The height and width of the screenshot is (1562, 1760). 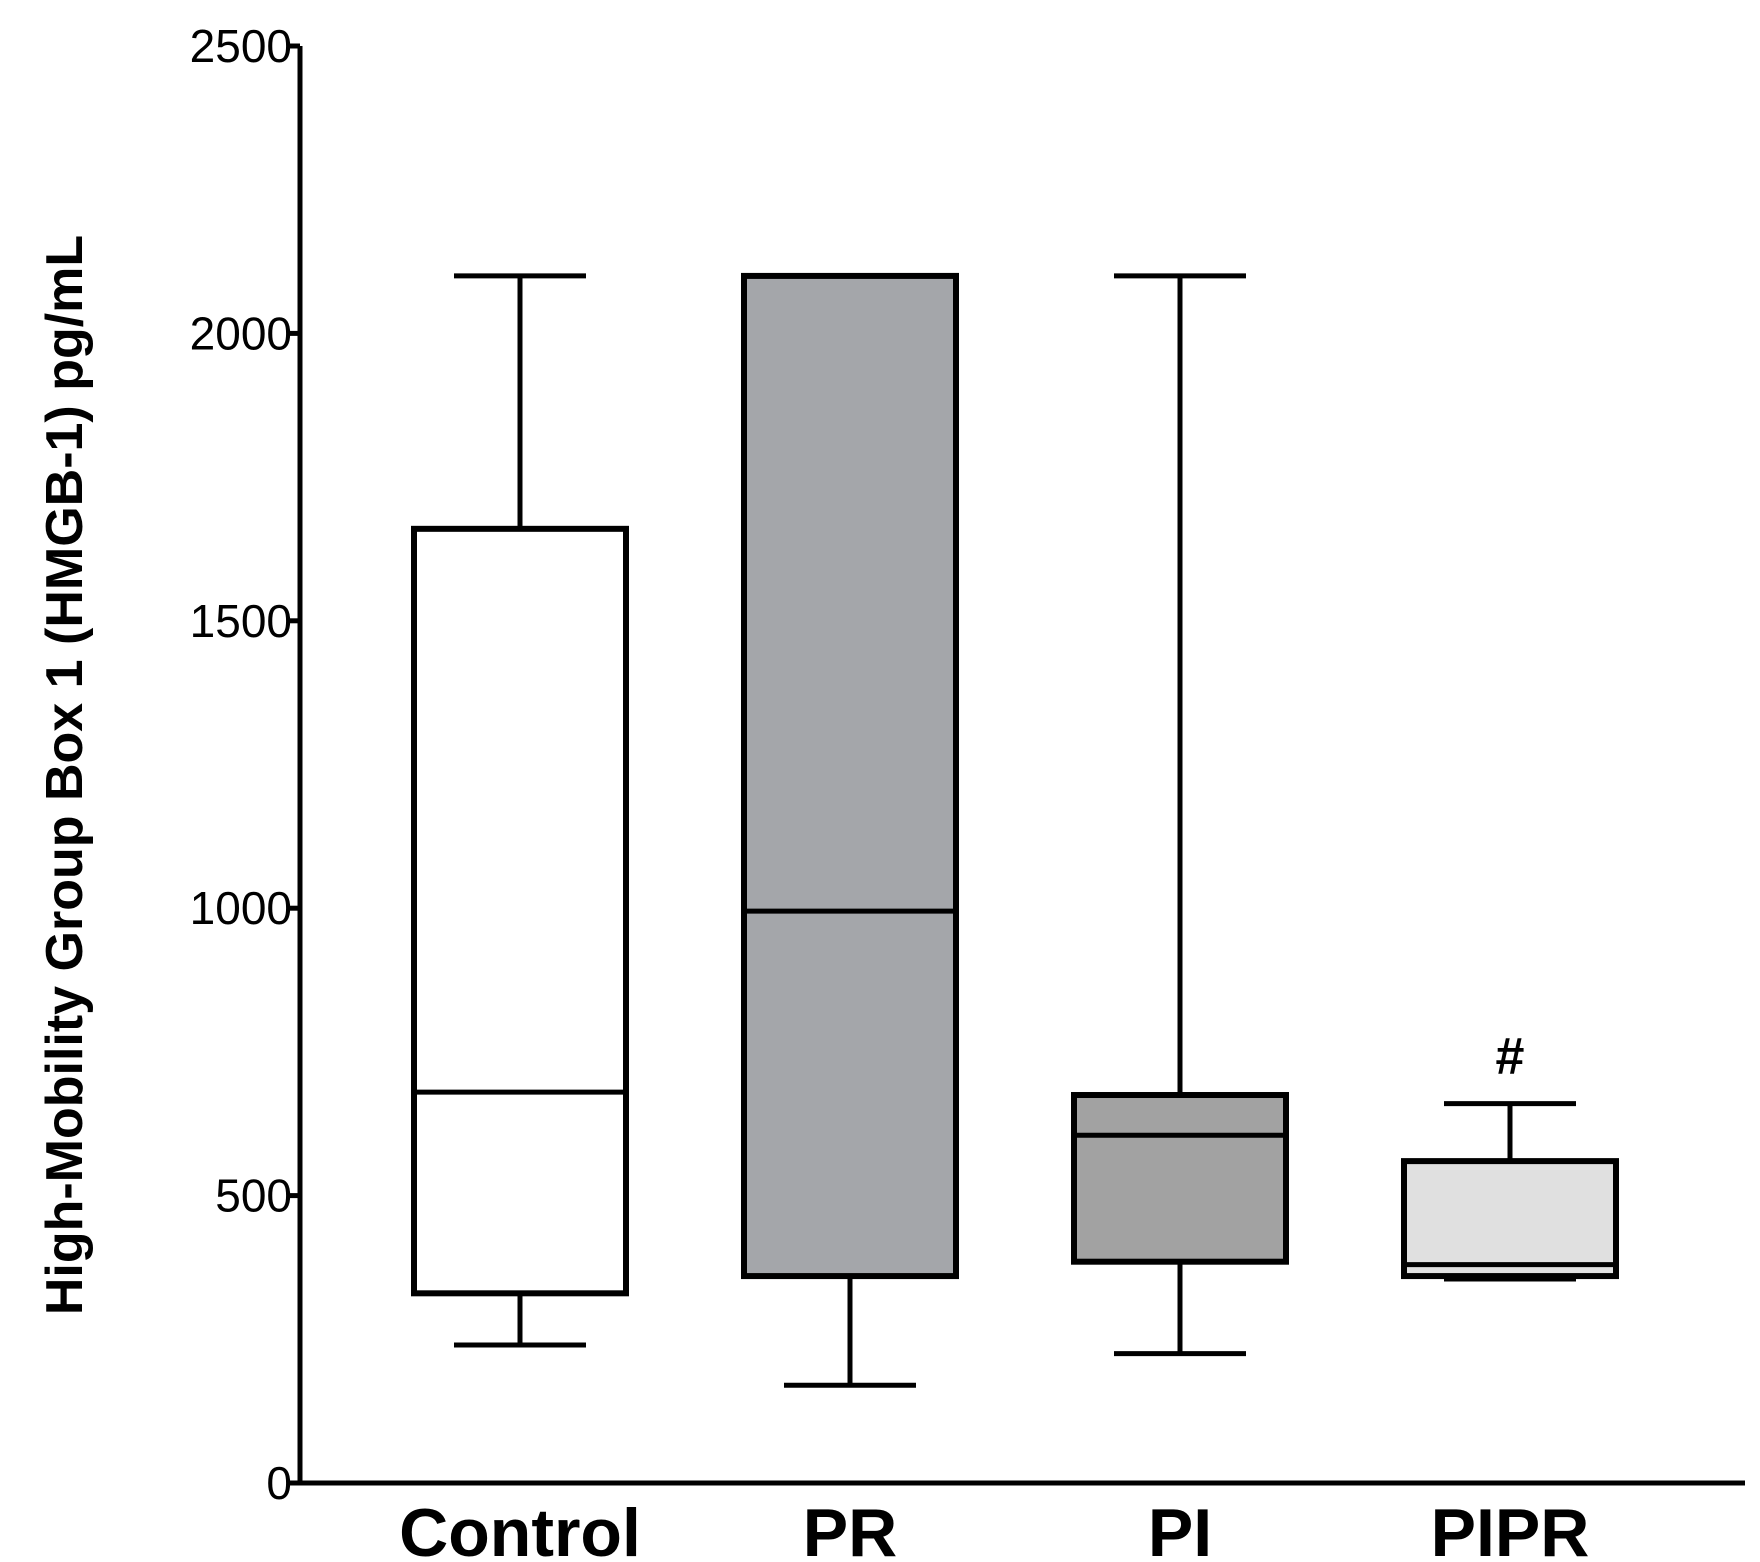 What do you see at coordinates (520, 1528) in the screenshot?
I see `x-tick-label: Control` at bounding box center [520, 1528].